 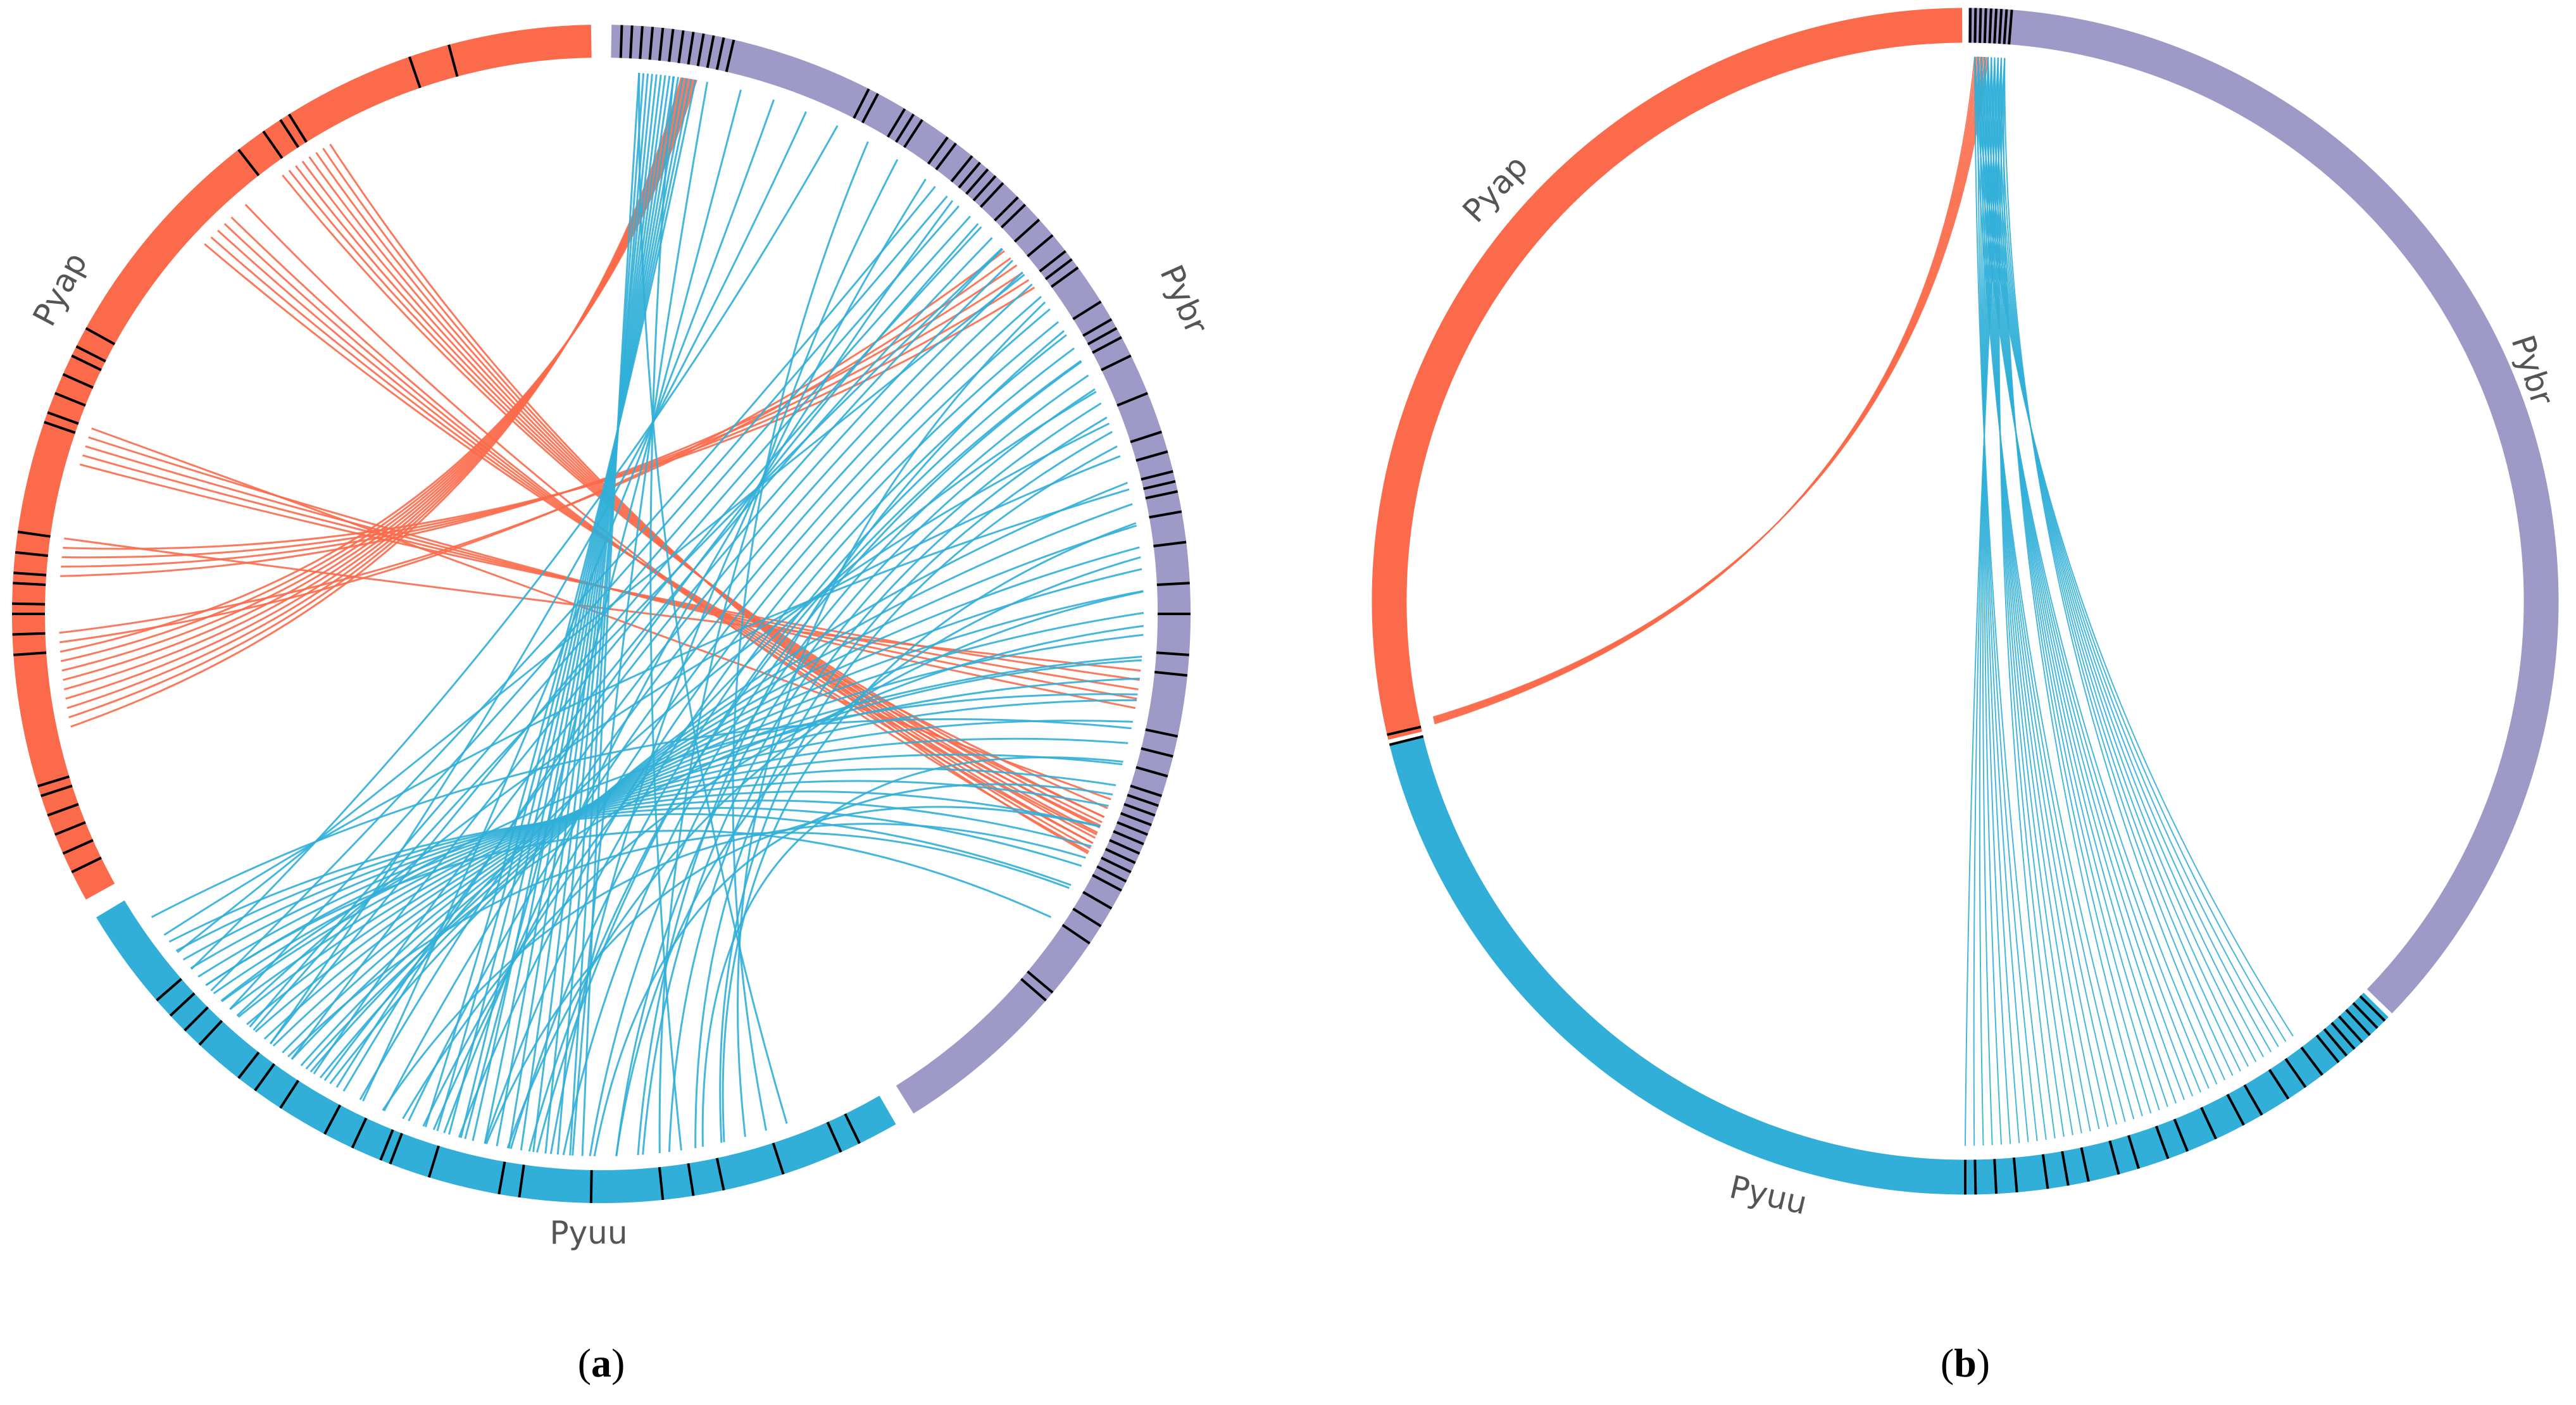 I want to click on segment-pyuu, so click(x=496, y=1052).